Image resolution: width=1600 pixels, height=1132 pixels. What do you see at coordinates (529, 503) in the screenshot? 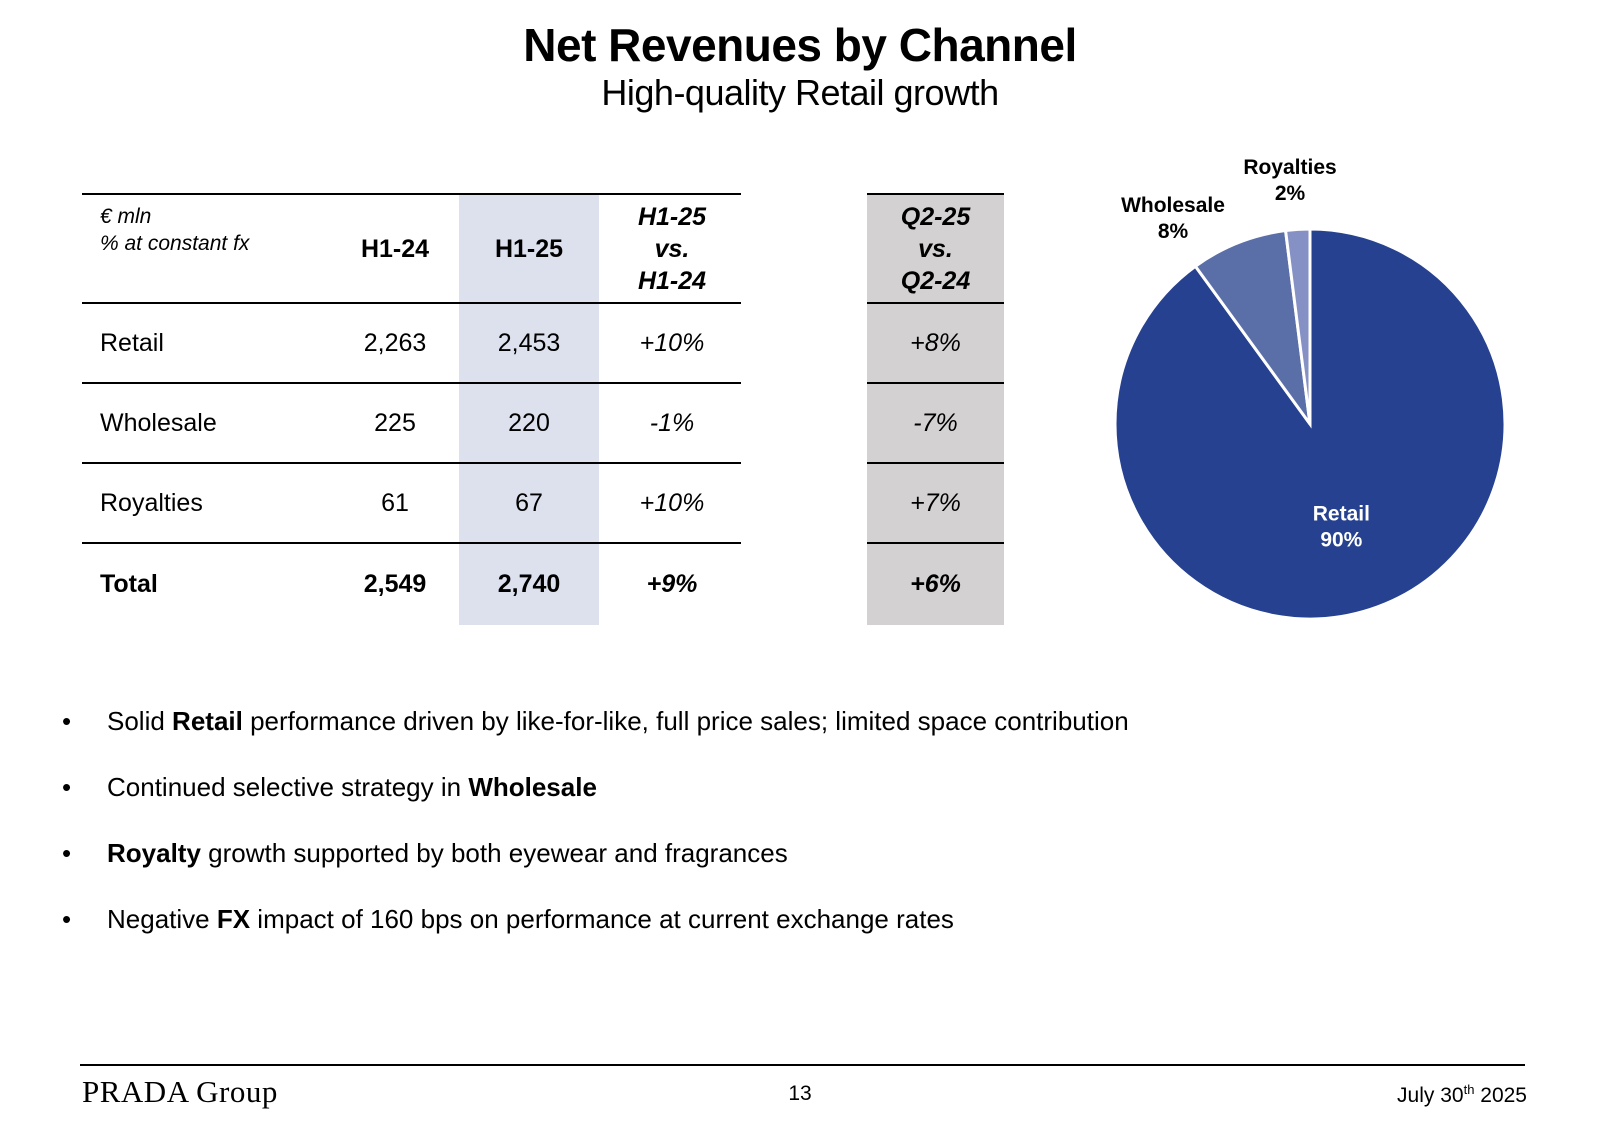
I see `cell-royalties-h125: 67` at bounding box center [529, 503].